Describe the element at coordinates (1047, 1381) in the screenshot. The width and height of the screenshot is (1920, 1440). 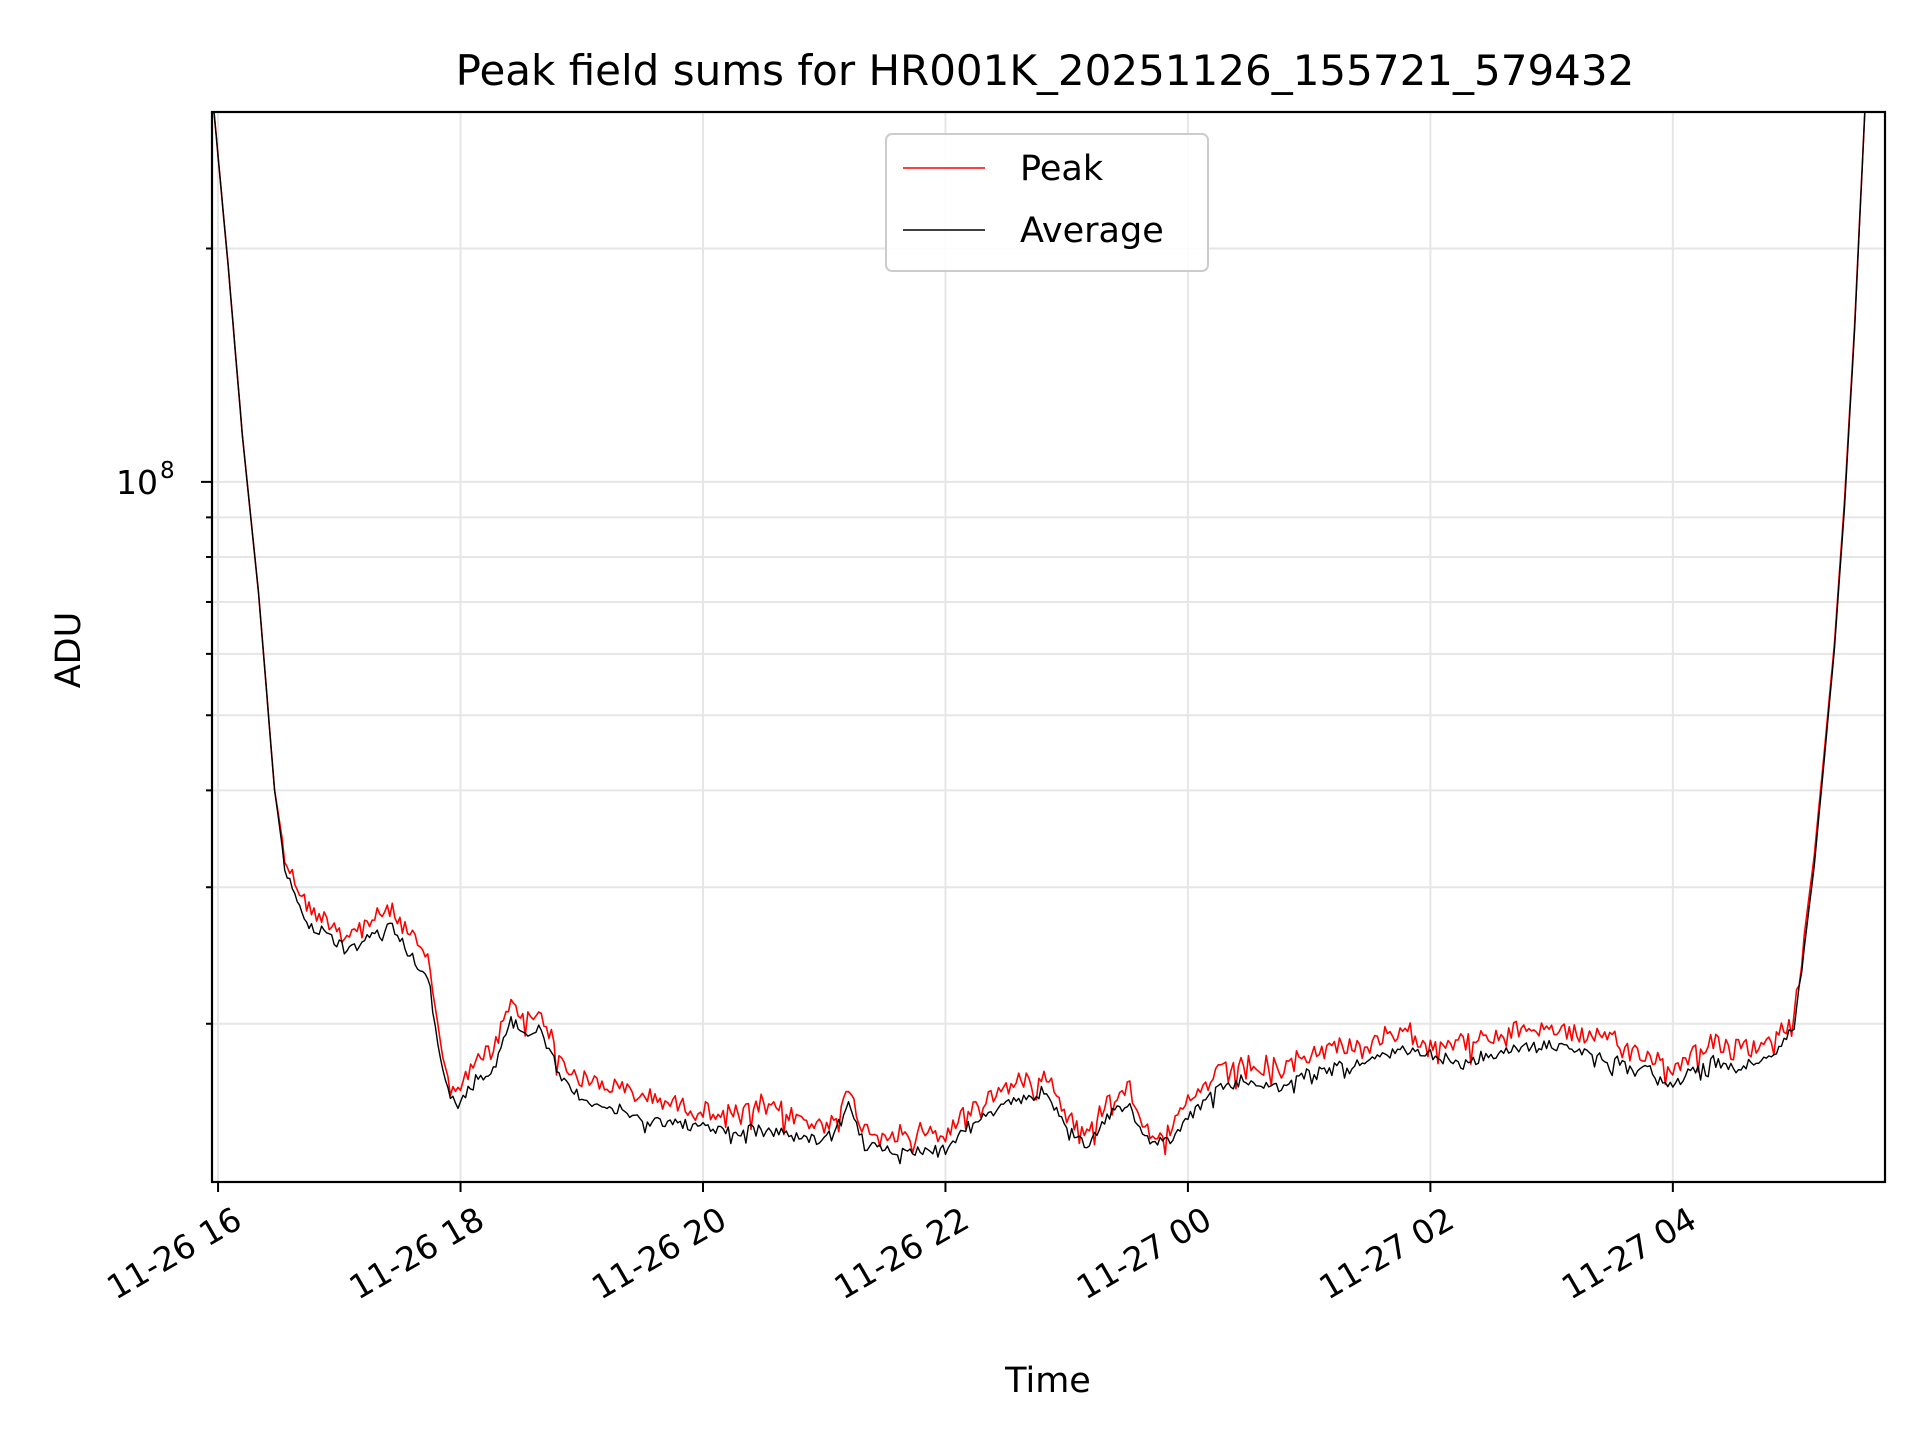
I see `x-axis-label: Time` at that location.